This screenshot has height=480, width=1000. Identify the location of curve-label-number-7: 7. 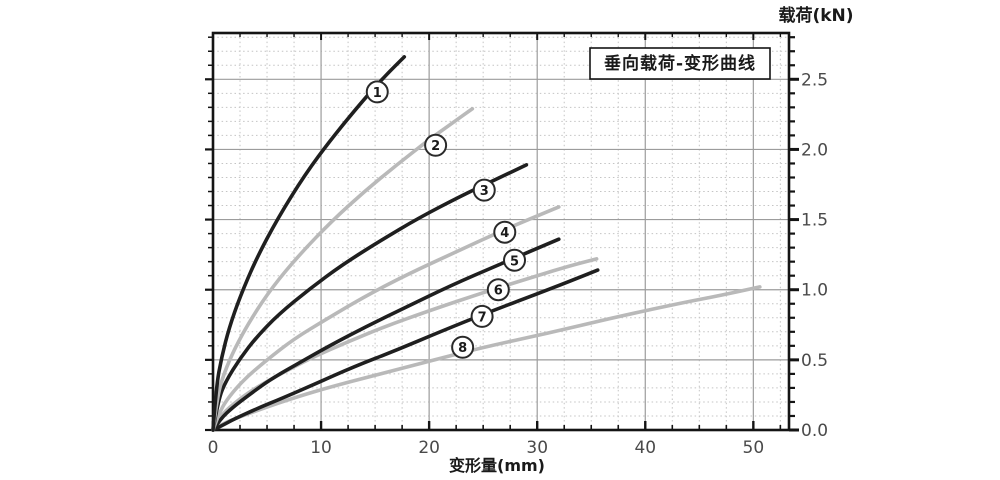
(482, 317).